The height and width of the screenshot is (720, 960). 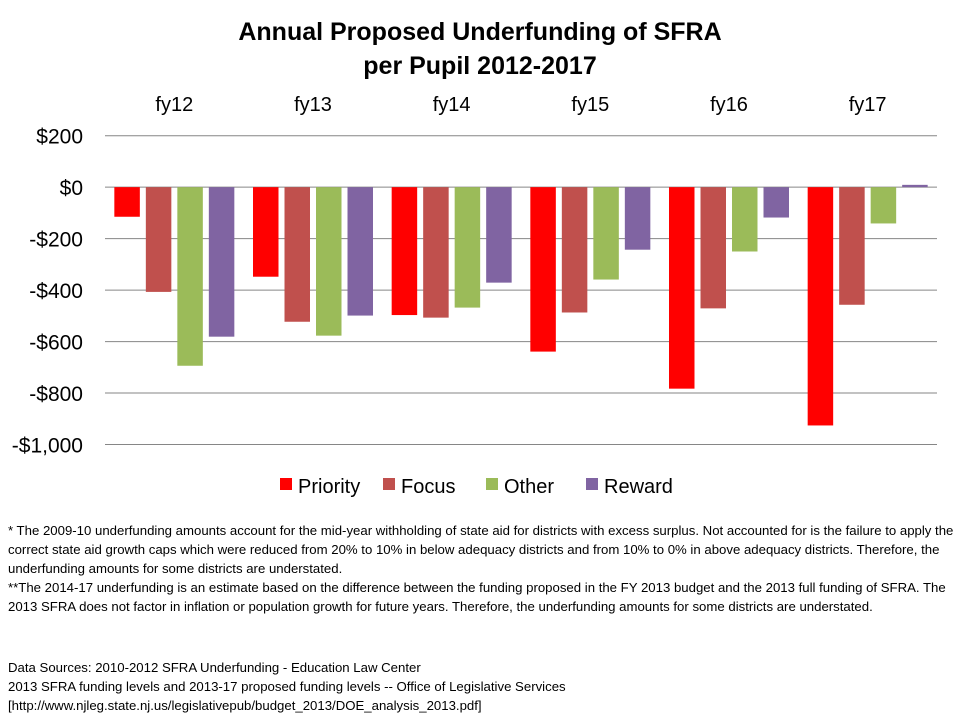 I want to click on legend-swatch-other, so click(x=492, y=484).